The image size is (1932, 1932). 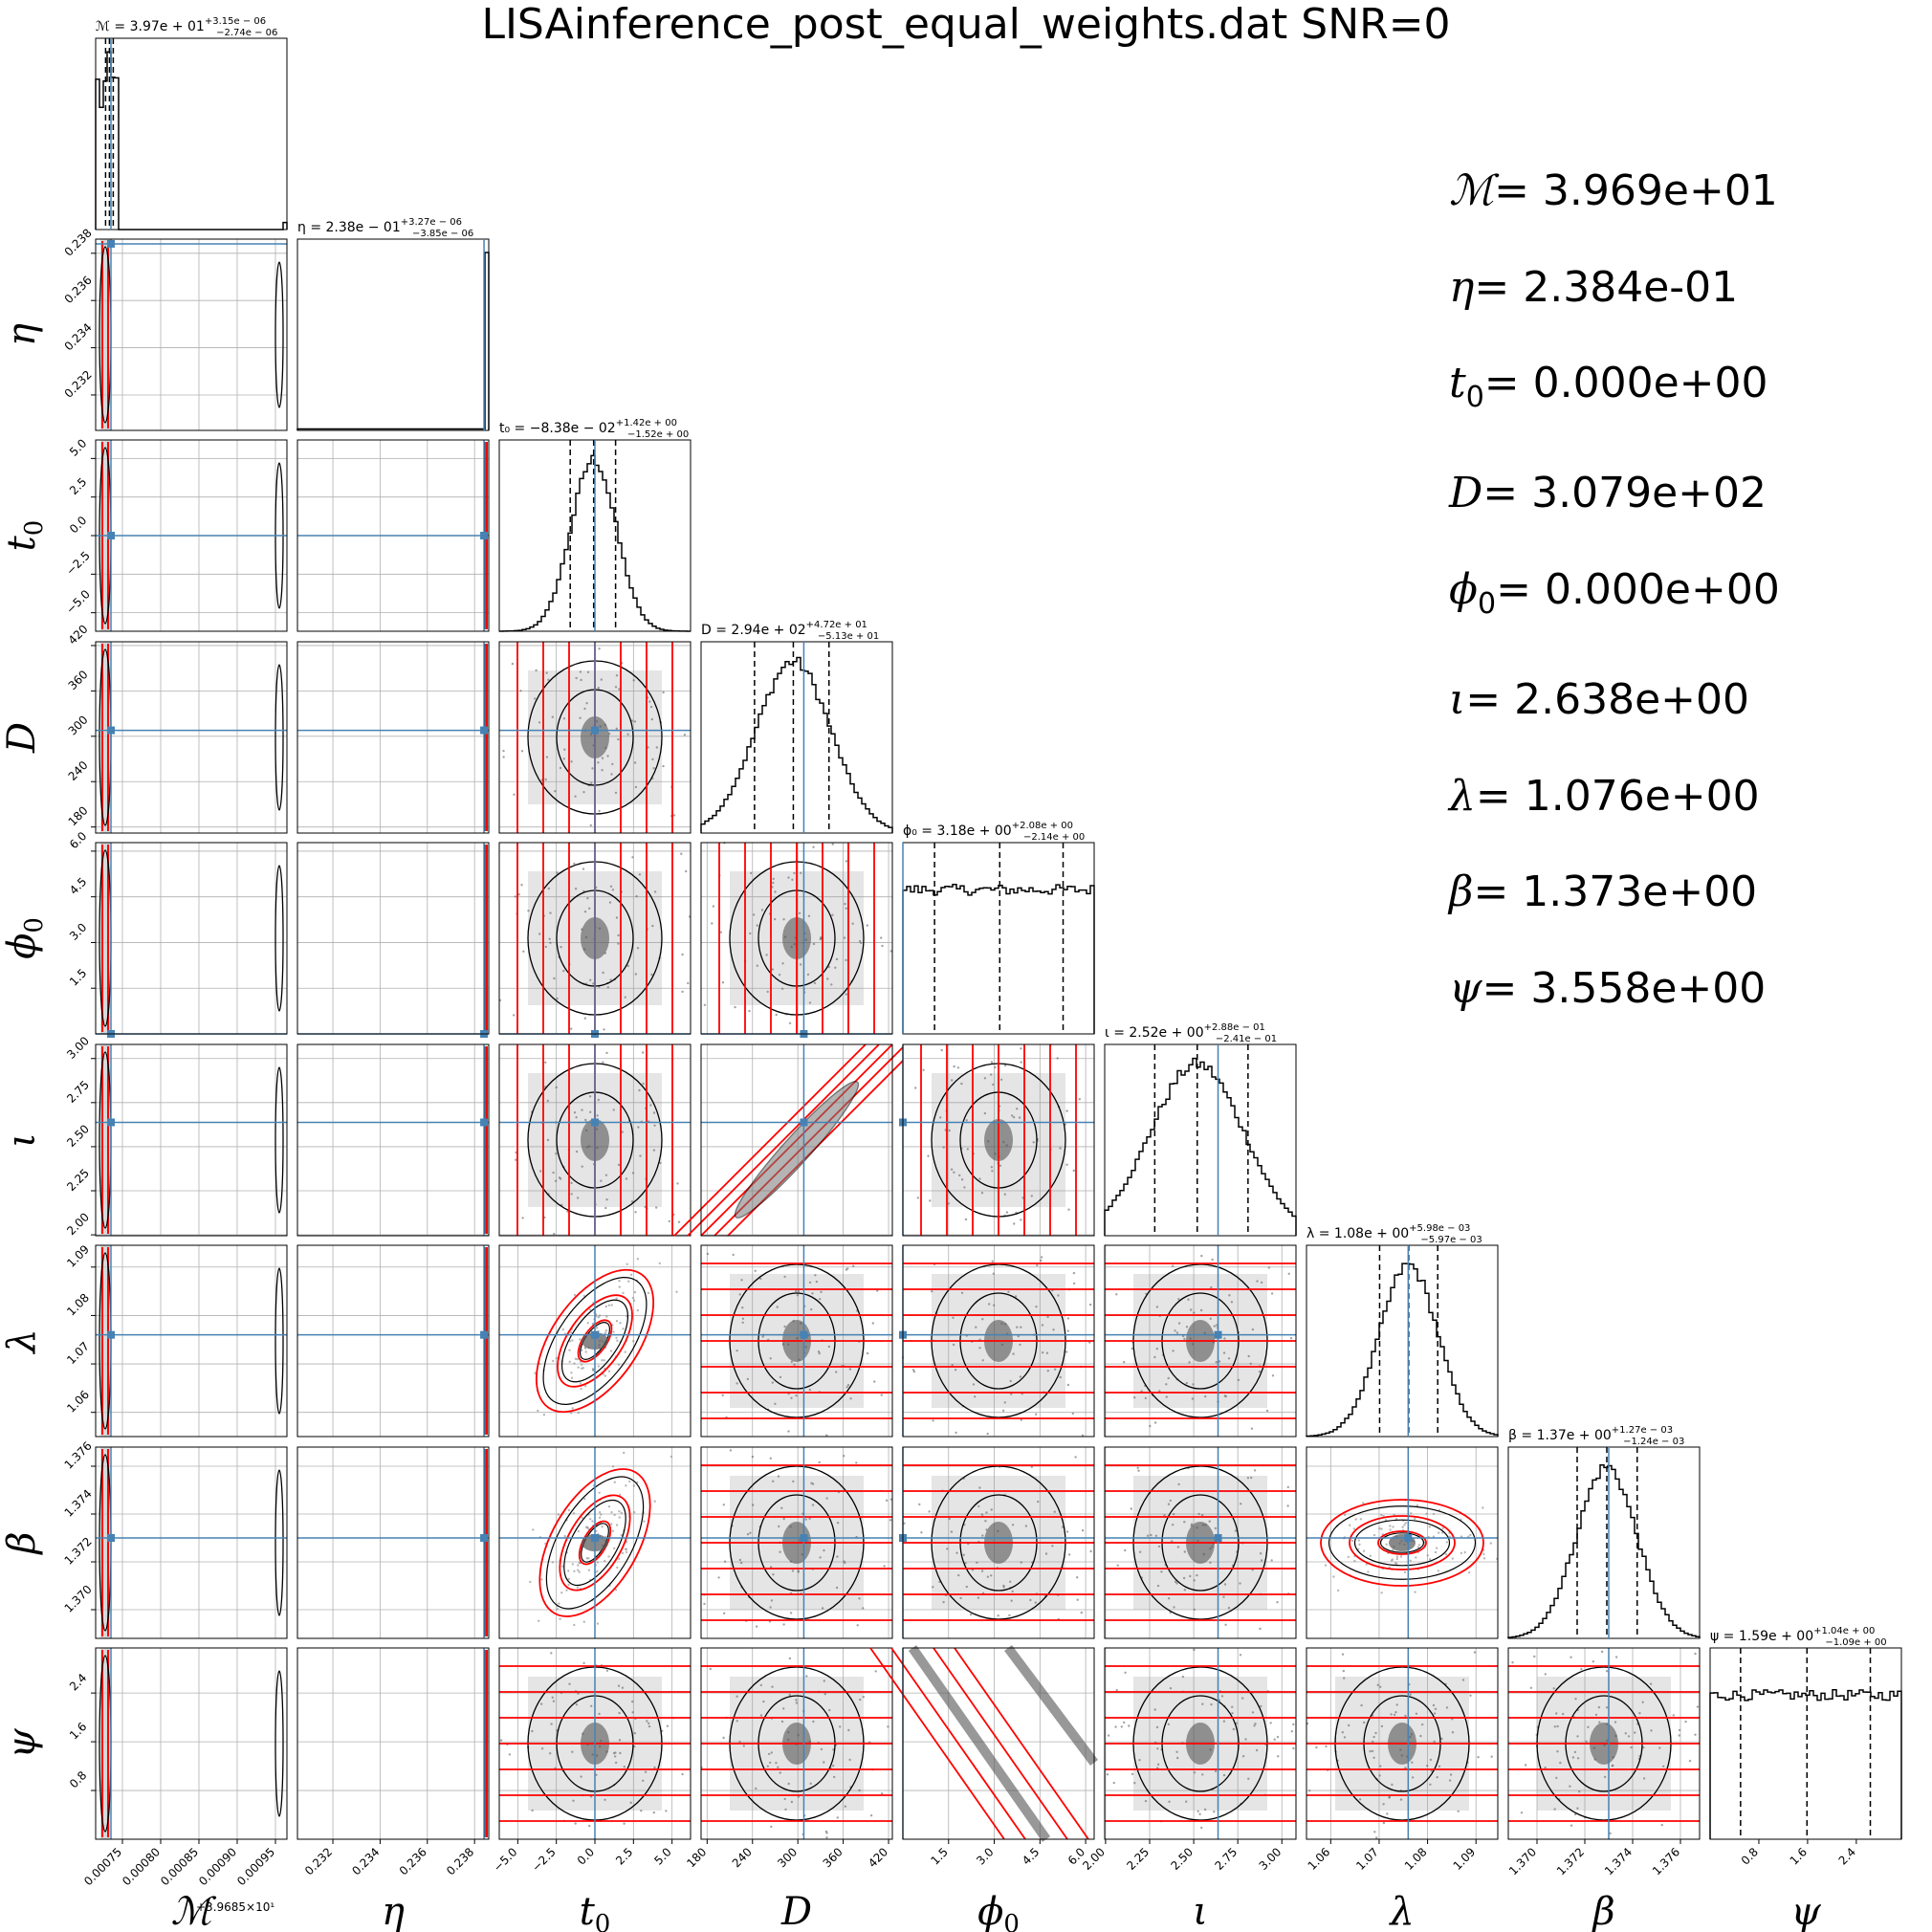 I want to click on x-tick-label: 1.374, so click(x=1618, y=1861).